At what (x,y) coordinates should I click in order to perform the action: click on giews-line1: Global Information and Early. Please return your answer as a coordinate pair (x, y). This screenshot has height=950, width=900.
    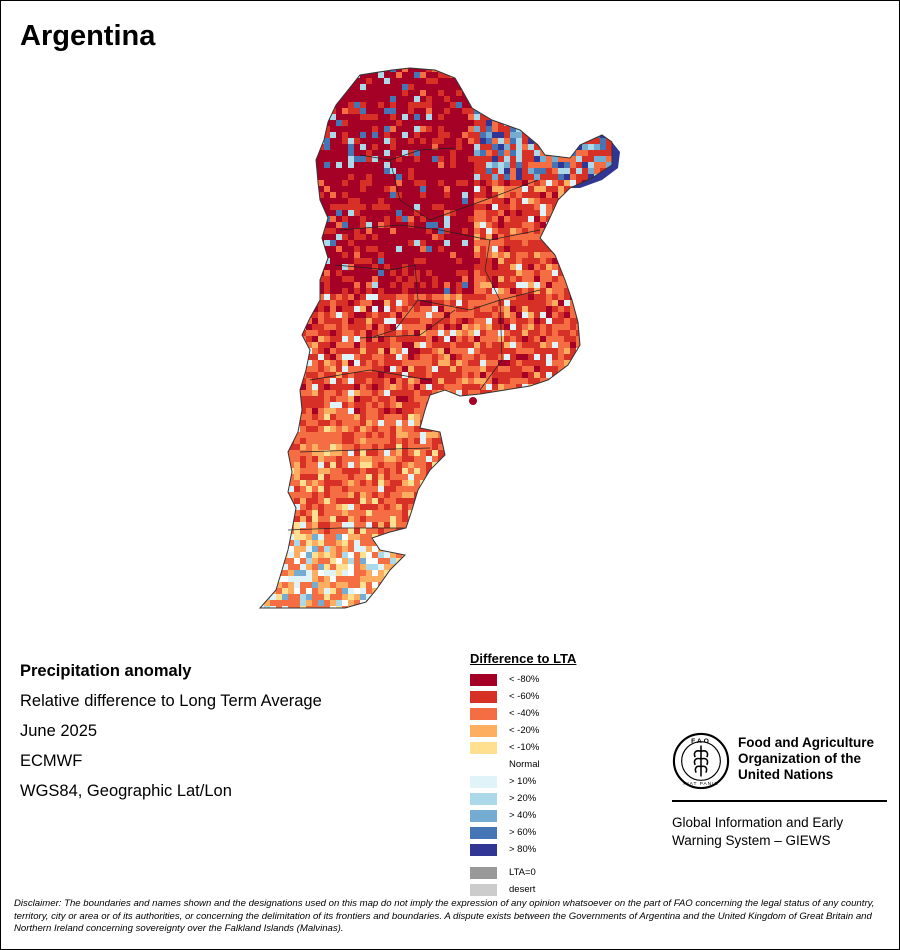
    Looking at the image, I should click on (758, 822).